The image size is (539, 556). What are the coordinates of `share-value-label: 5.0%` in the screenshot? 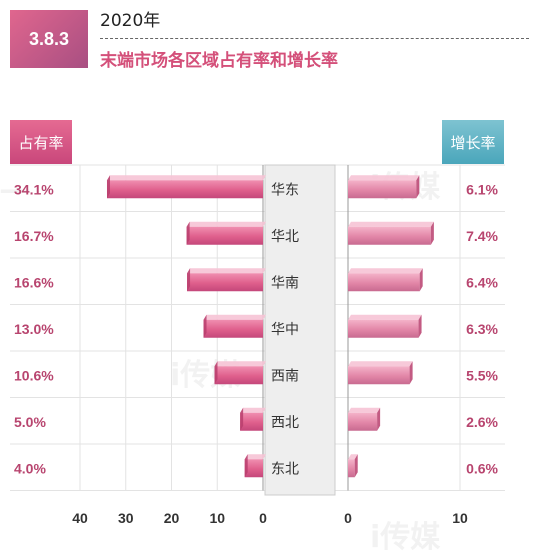 It's located at (30, 422).